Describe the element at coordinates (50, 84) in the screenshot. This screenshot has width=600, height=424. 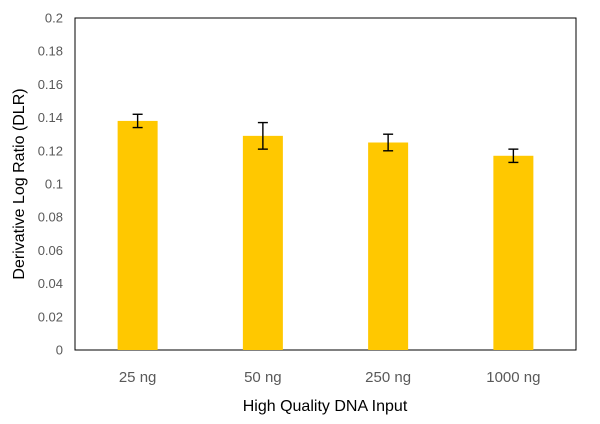
I see `y-tick-label: 0.16` at that location.